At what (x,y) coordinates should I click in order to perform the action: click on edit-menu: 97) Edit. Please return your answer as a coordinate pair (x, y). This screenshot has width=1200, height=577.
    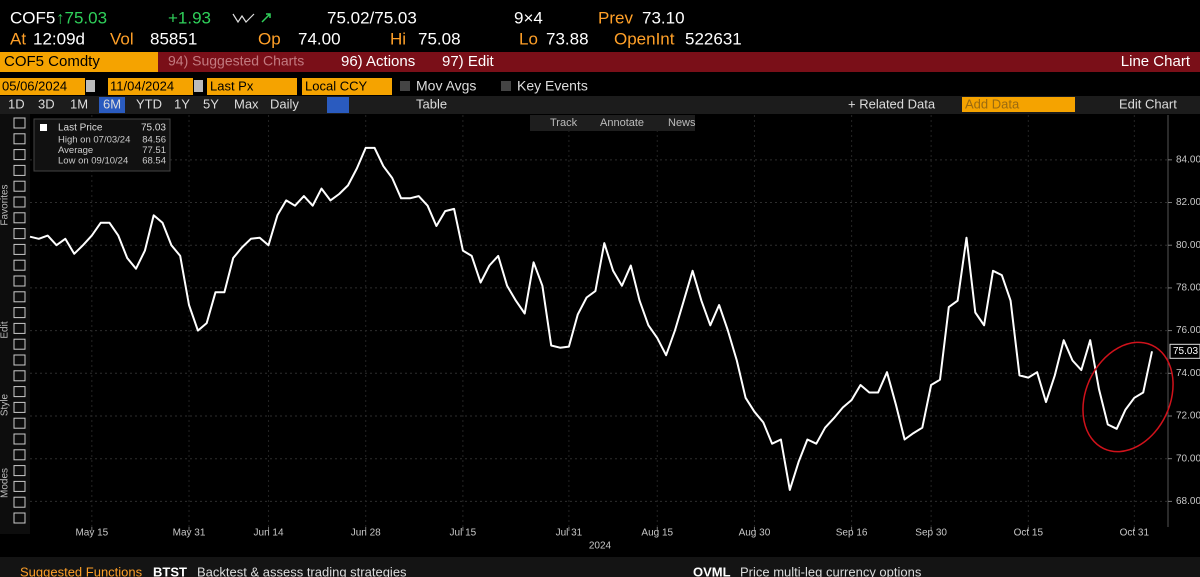
    Looking at the image, I should click on (468, 61).